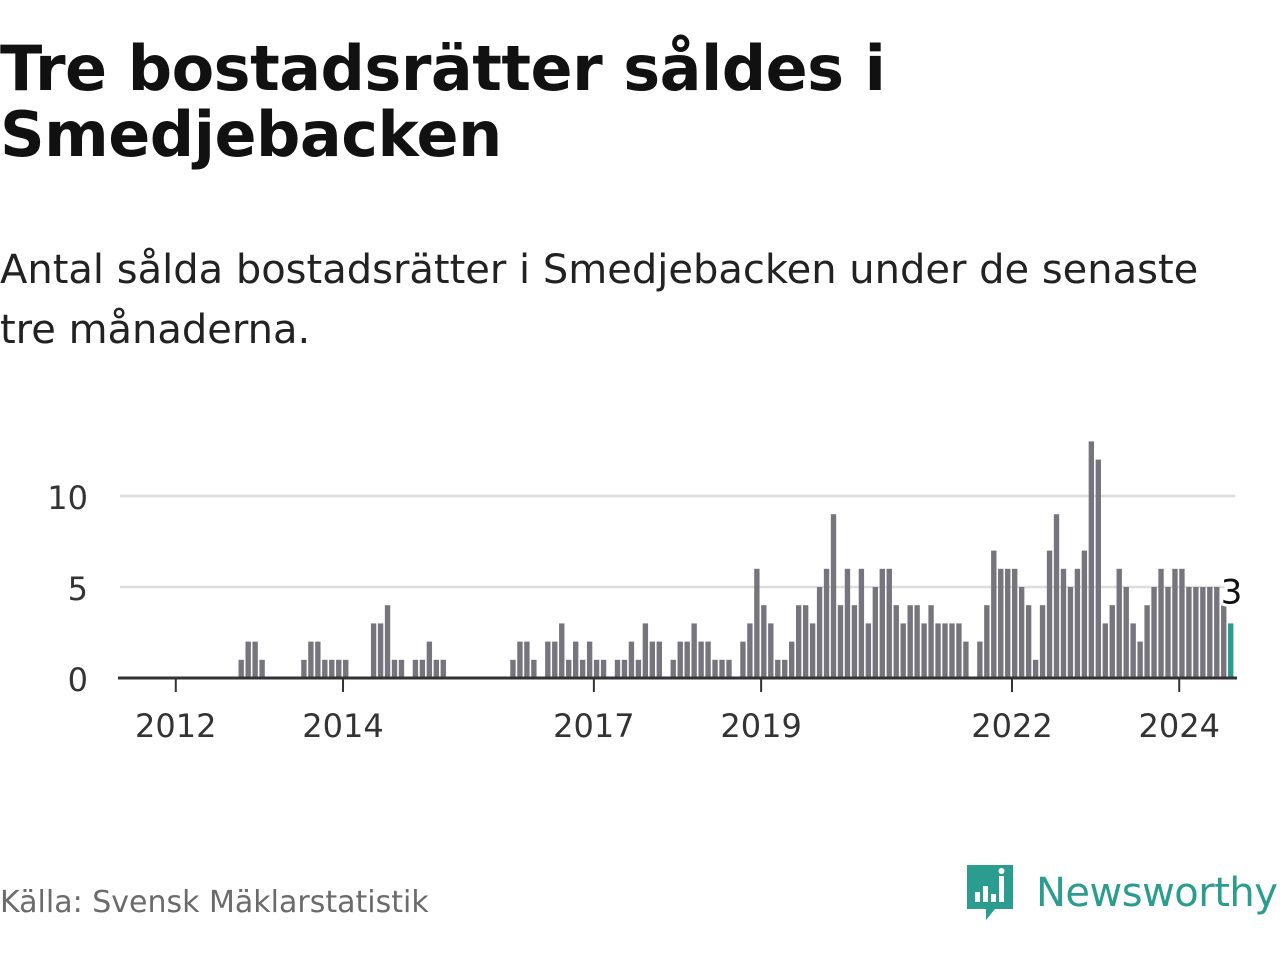  What do you see at coordinates (175, 726) in the screenshot?
I see `x-tick-label: 2012` at bounding box center [175, 726].